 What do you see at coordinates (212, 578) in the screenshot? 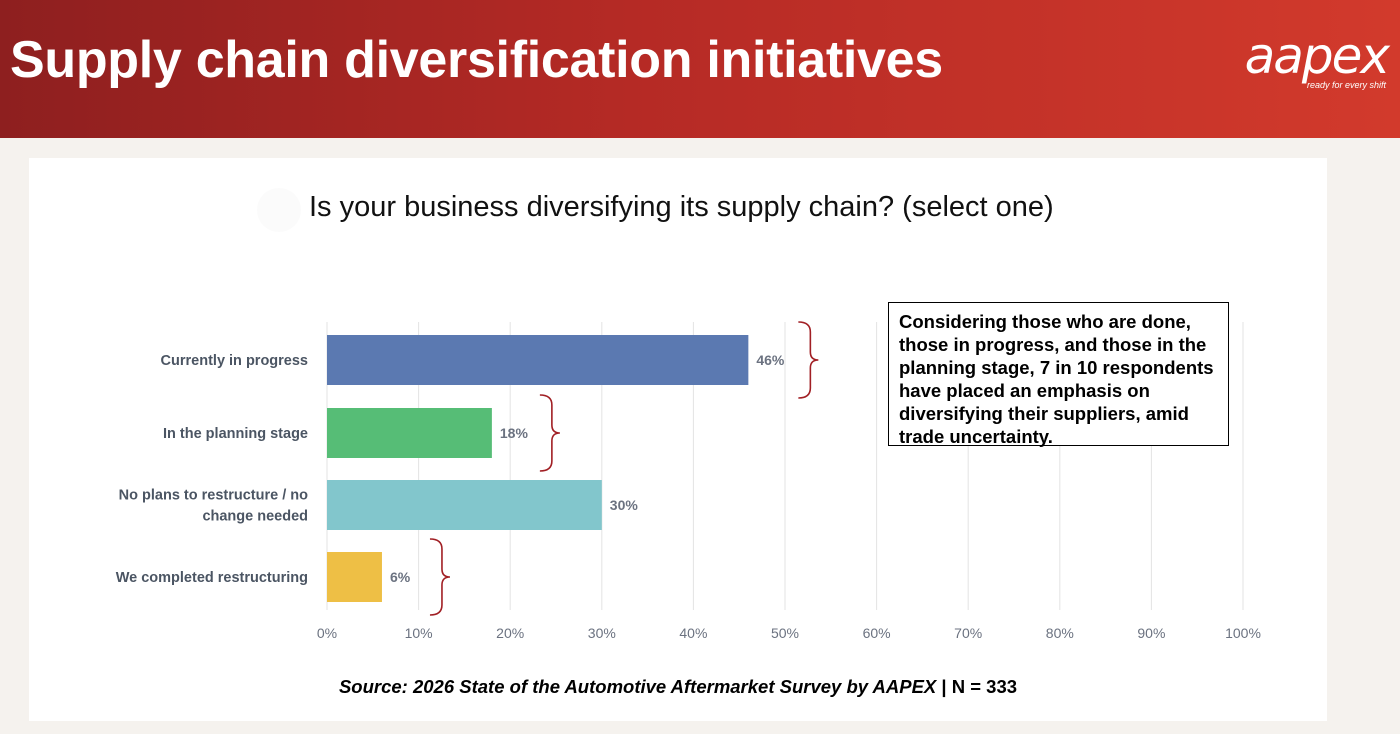
I see `category-label: We completed restructuring` at bounding box center [212, 578].